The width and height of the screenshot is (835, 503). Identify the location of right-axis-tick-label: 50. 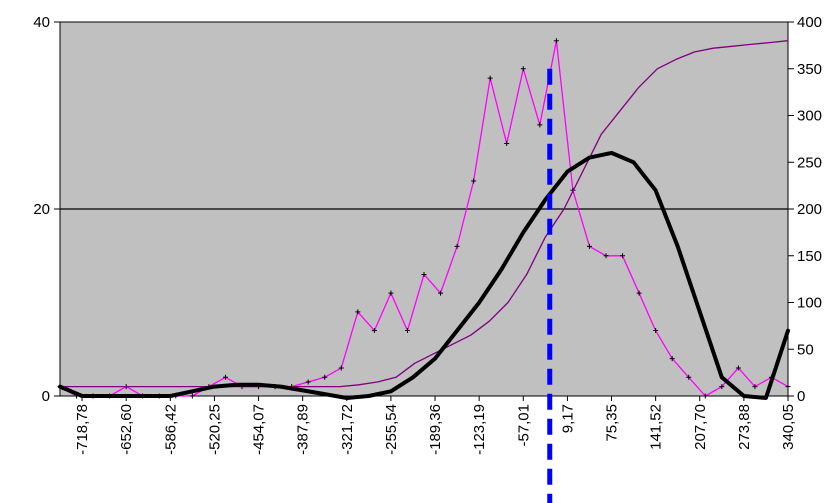
(805, 349).